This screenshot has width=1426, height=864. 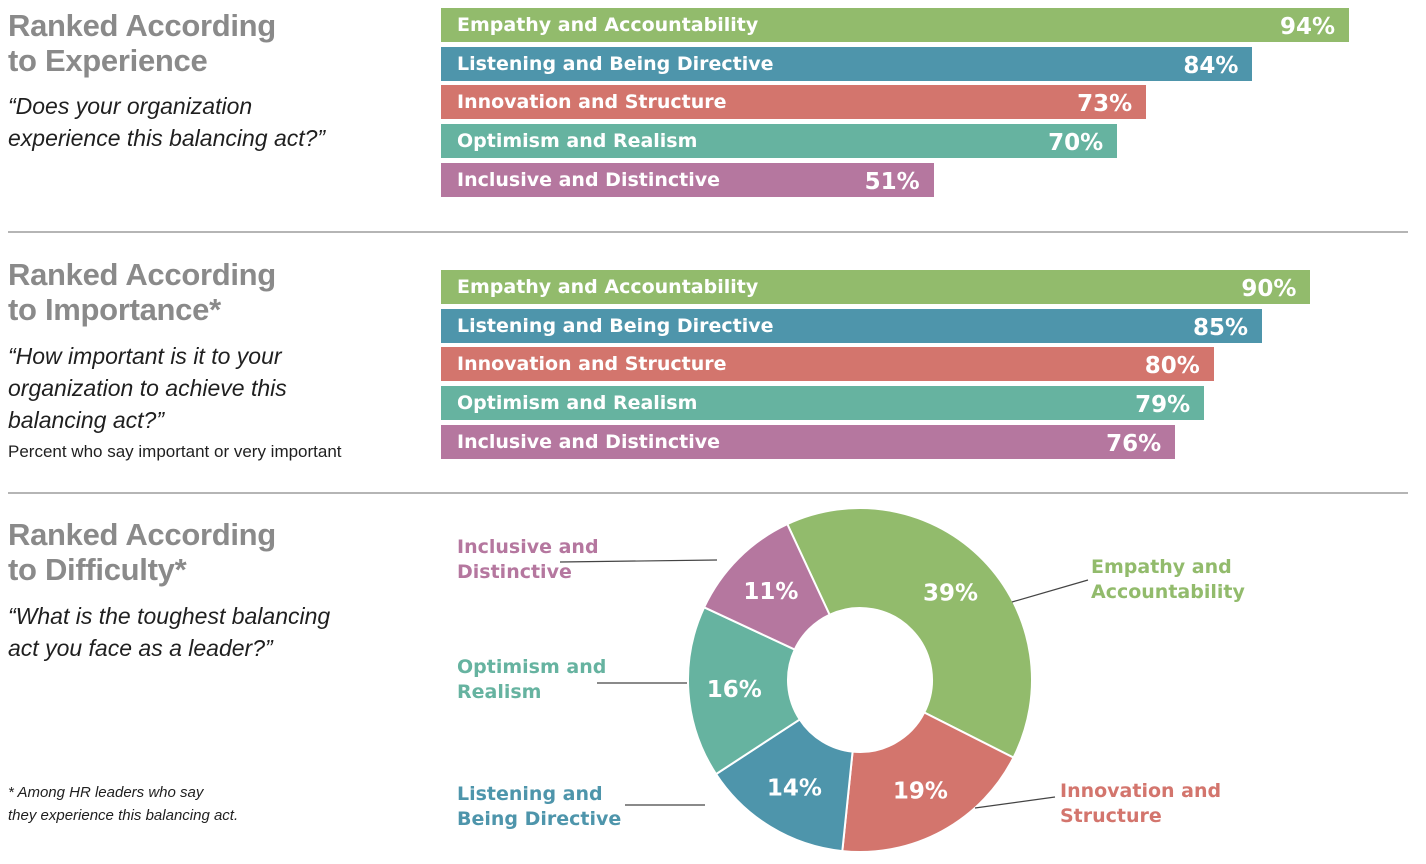 I want to click on experience-bar-label: Optimism and Realism, so click(x=577, y=141).